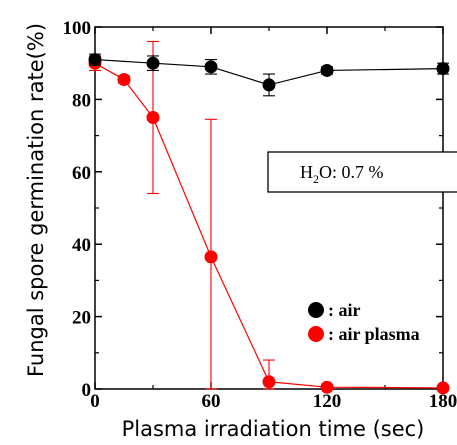 This screenshot has width=457, height=445. What do you see at coordinates (273, 429) in the screenshot?
I see `x-axis-label: Plasma irradiation time (sec)` at bounding box center [273, 429].